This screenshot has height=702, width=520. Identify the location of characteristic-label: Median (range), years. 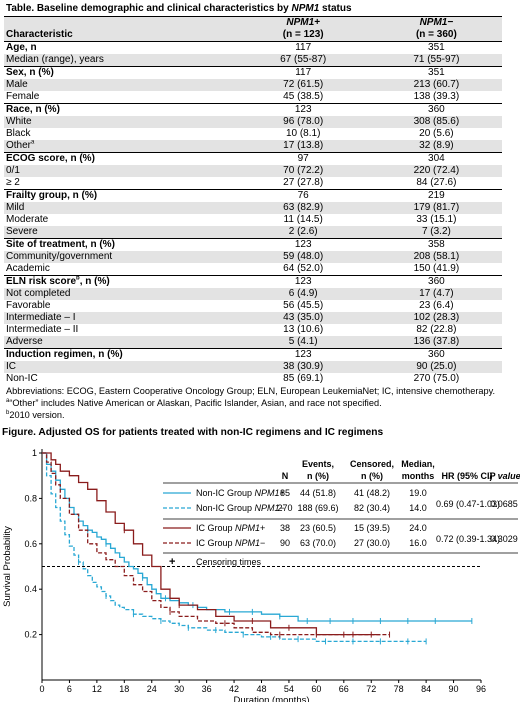
(55, 59).